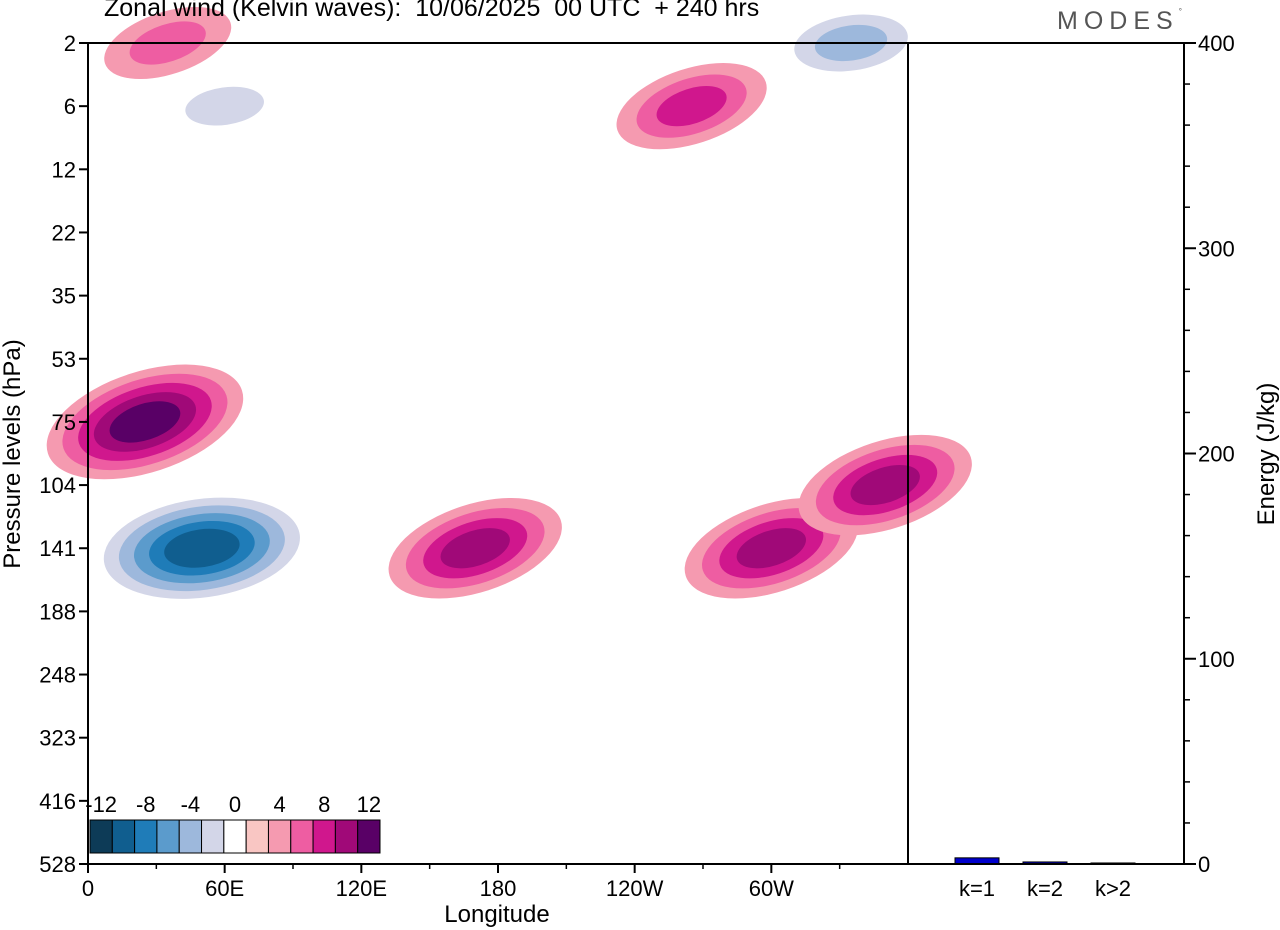  Describe the element at coordinates (64, 359) in the screenshot. I see `pressure-tick-label: 53` at that location.